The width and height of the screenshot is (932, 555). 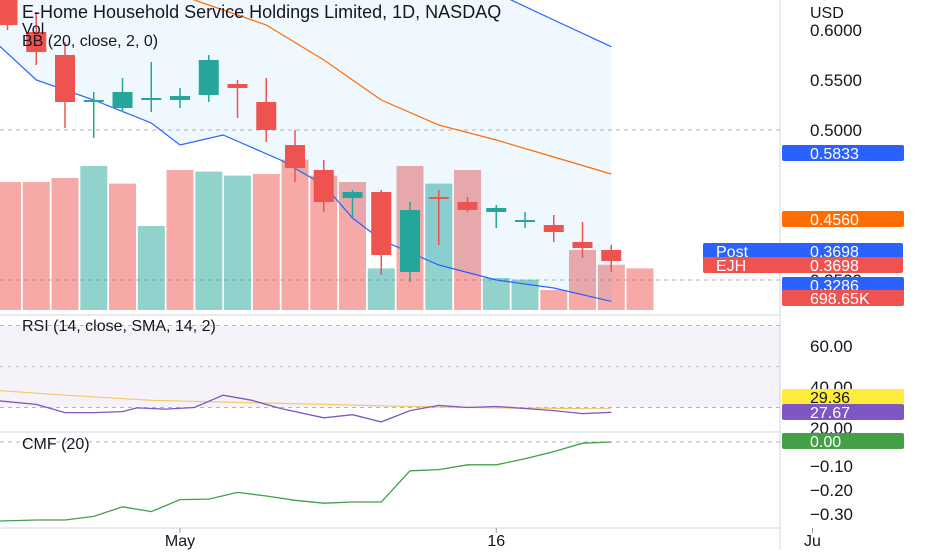 I want to click on badge-last, so click(x=803, y=265).